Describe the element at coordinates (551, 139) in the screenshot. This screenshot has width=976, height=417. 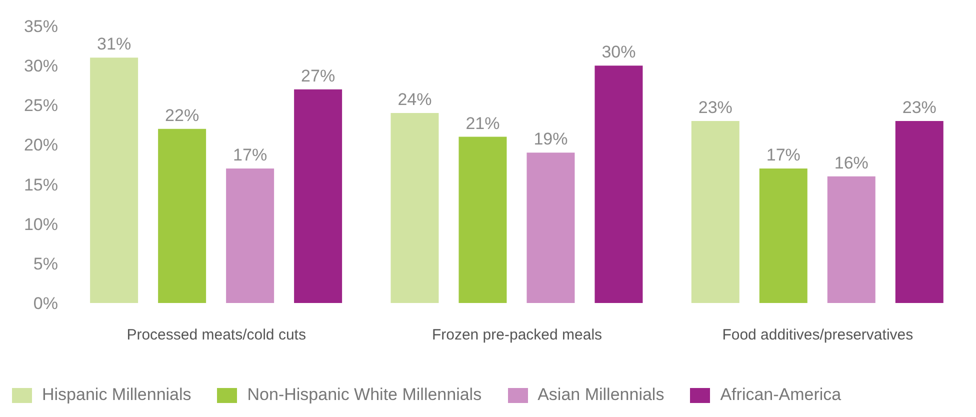
I see `data-label: 19%` at that location.